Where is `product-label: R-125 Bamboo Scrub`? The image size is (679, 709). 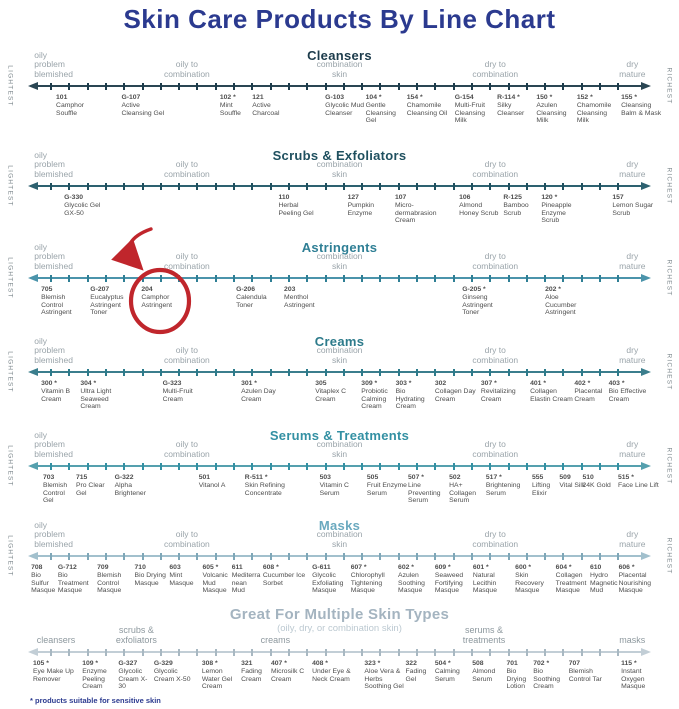 product-label: R-125 Bamboo Scrub is located at coordinates (521, 205).